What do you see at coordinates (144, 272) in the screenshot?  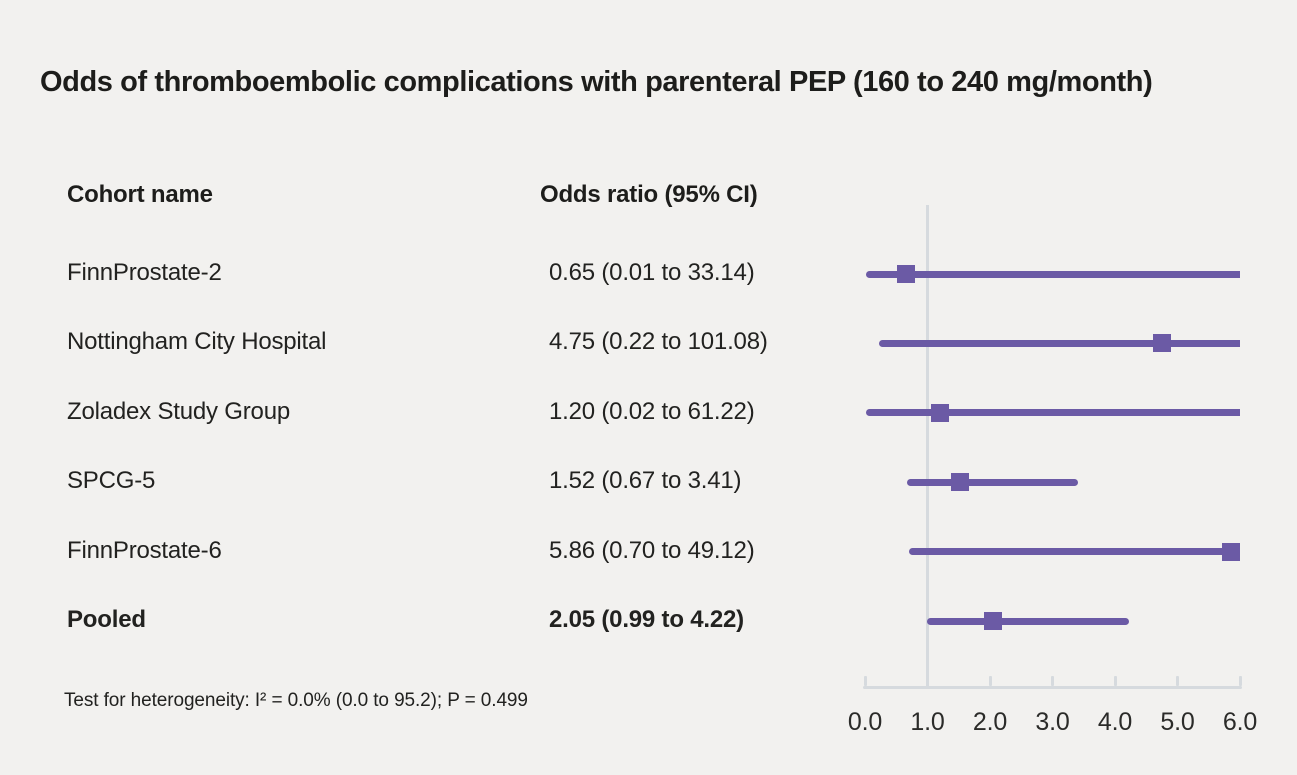 I see `cohort-name: FinnProstate-2` at bounding box center [144, 272].